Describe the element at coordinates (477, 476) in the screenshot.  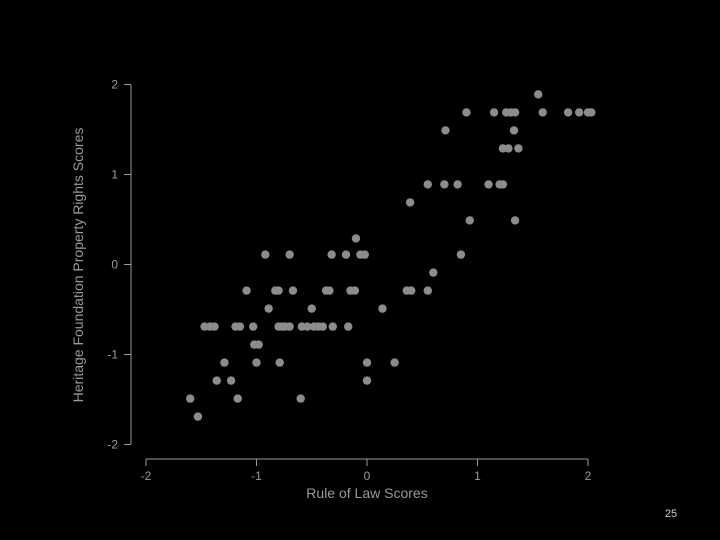
I see `x-tick-label: 1` at that location.